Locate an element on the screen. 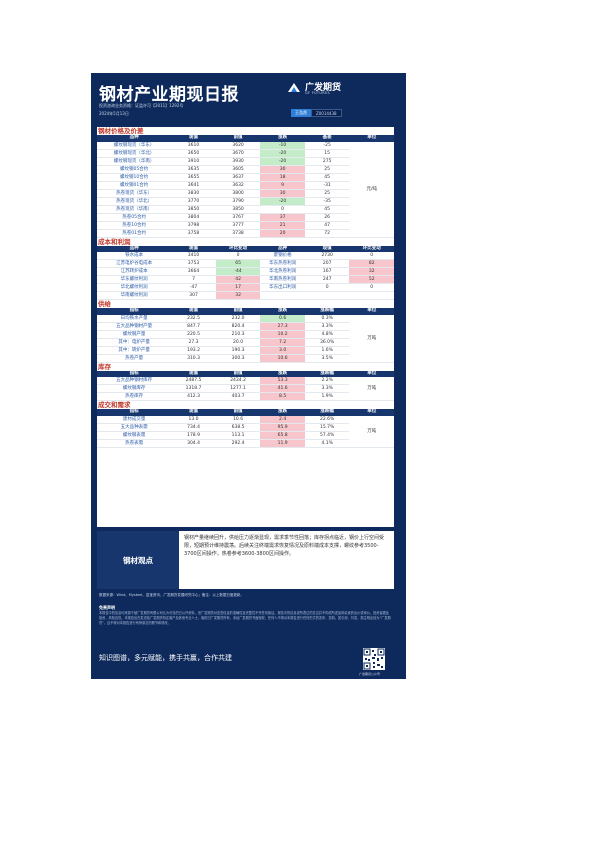 The image size is (595, 842). table-row: 华南螺纹利润 307 32 is located at coordinates (245, 295).